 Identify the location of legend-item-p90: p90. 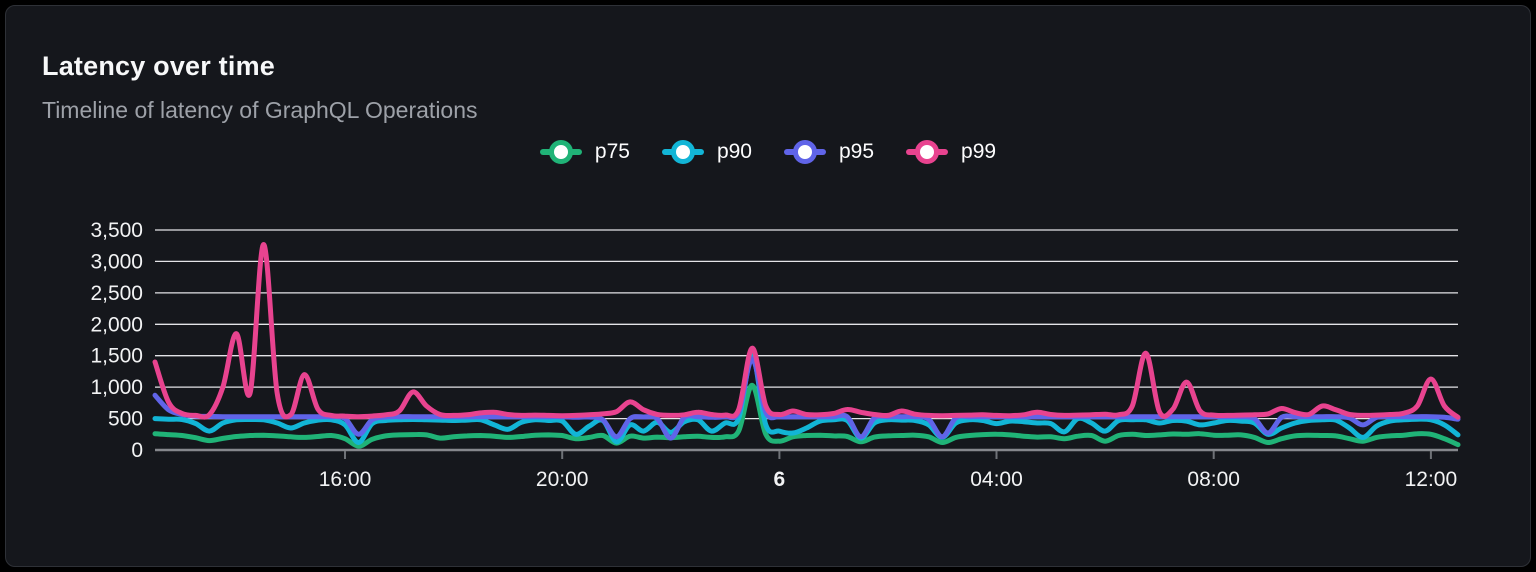
(706, 152).